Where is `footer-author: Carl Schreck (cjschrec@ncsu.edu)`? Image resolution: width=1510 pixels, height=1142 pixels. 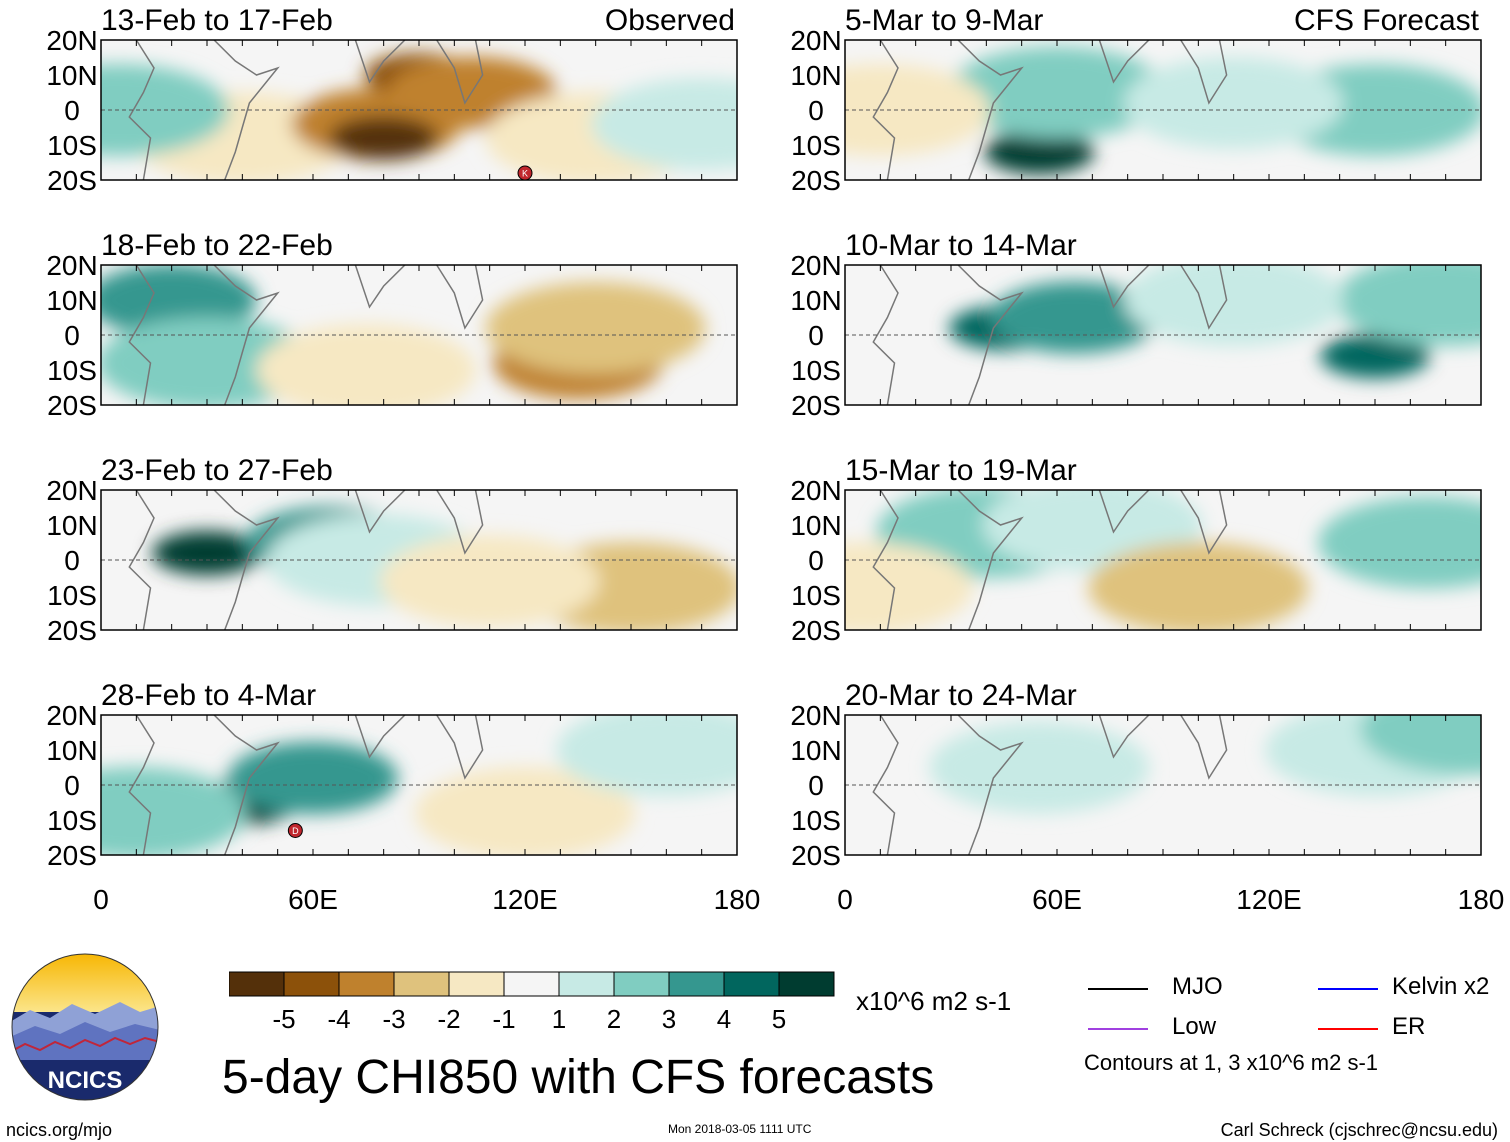
footer-author: Carl Schreck (cjschrec@ncsu.edu) is located at coordinates (1359, 1130).